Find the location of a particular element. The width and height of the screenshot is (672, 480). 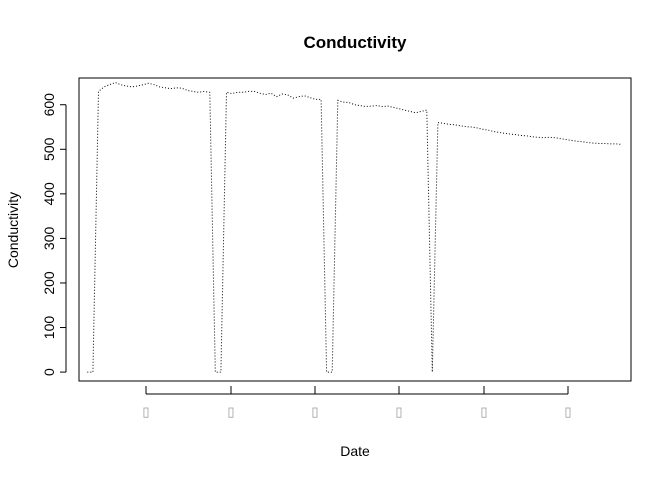

chart-title: Conductivity is located at coordinates (355, 42).